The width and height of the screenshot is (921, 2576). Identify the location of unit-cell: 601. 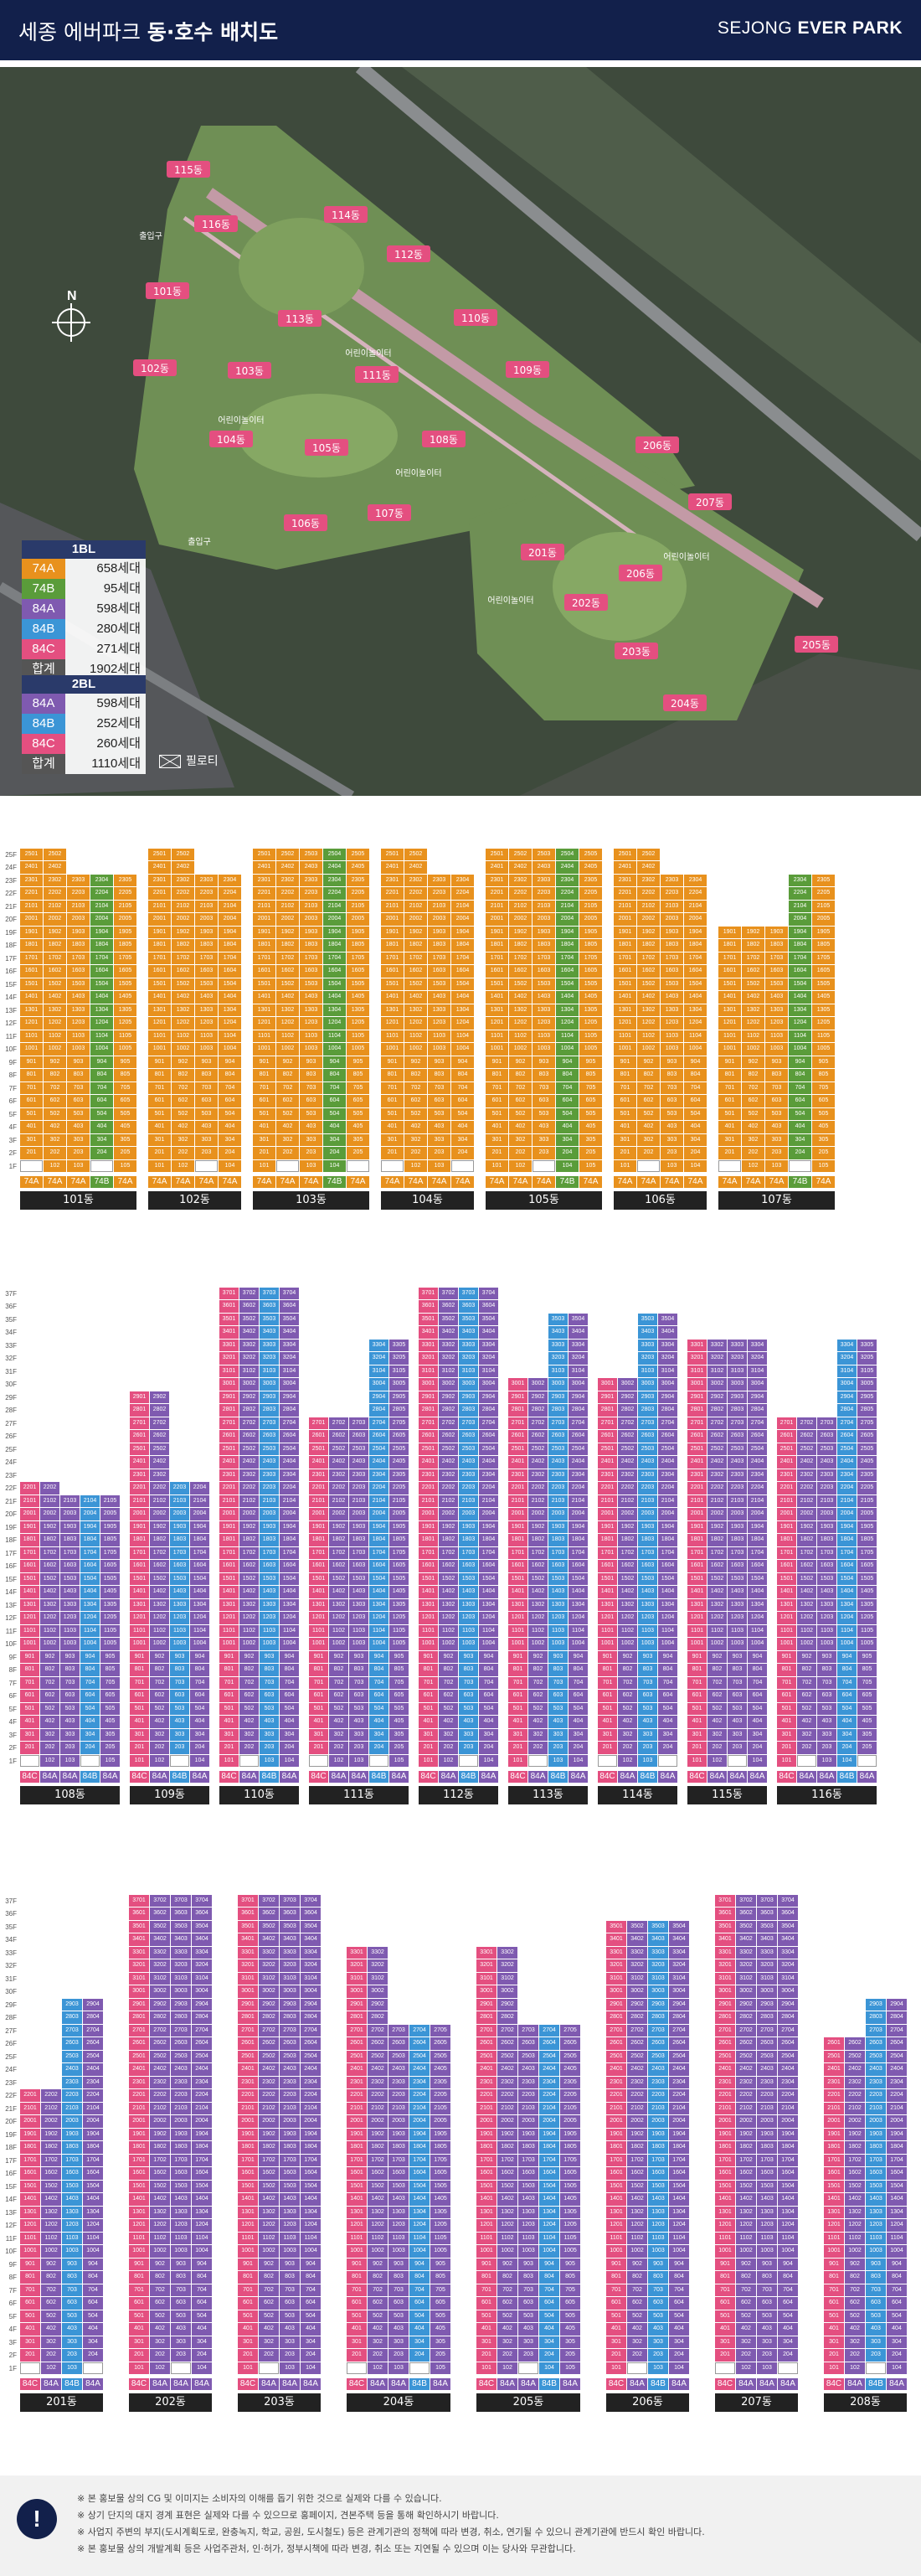
(625, 1101).